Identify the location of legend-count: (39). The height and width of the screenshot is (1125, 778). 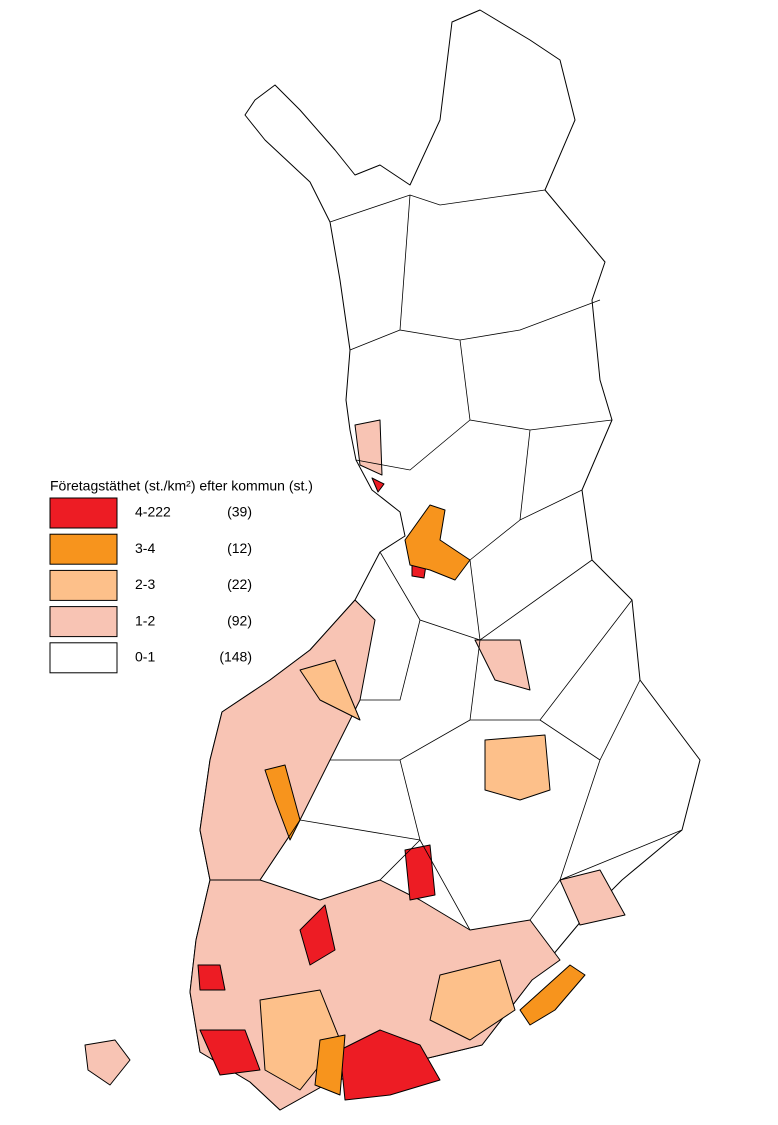
(239, 512).